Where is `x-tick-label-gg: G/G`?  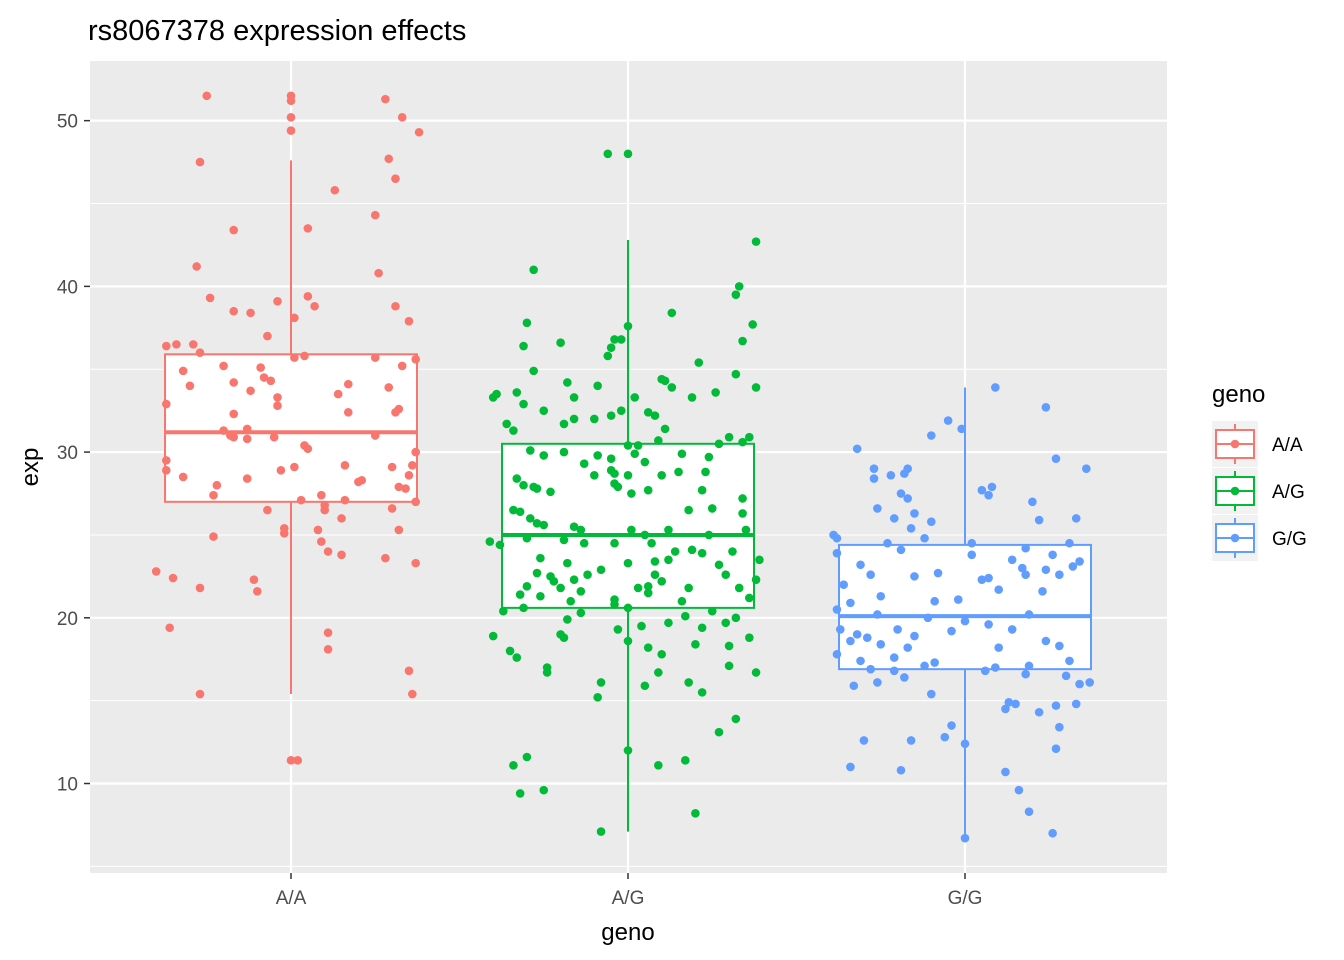
x-tick-label-gg: G/G is located at coordinates (965, 898).